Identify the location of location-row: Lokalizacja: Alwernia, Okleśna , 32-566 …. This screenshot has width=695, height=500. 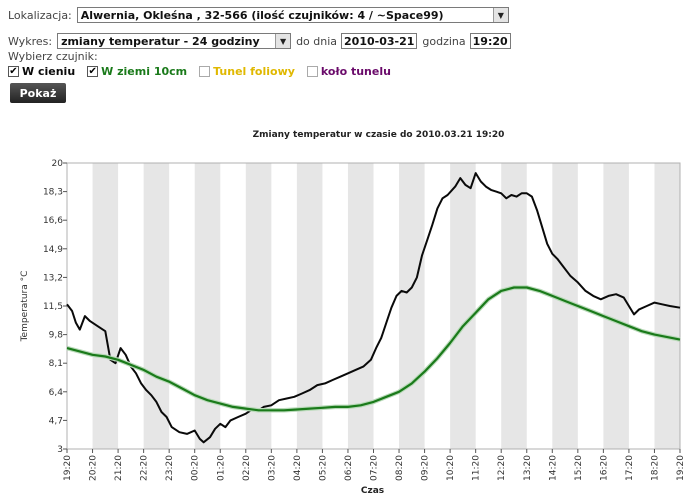
(258, 15).